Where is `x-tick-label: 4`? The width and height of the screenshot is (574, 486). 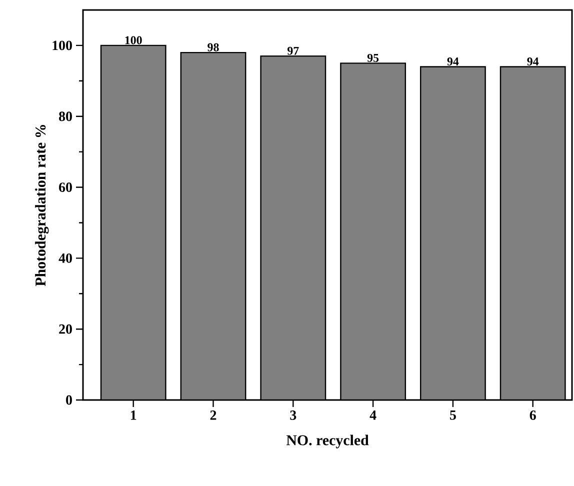
x-tick-label: 4 is located at coordinates (373, 415).